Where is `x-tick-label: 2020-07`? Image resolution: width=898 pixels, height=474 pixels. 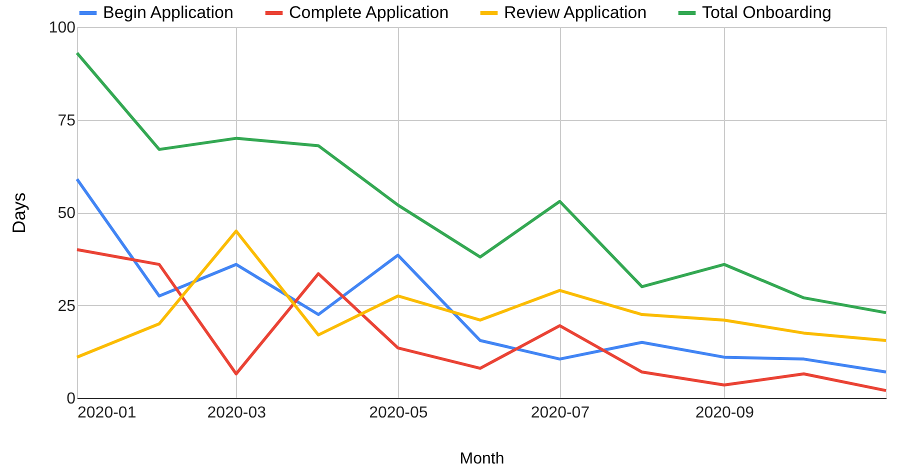 x-tick-label: 2020-07 is located at coordinates (560, 413).